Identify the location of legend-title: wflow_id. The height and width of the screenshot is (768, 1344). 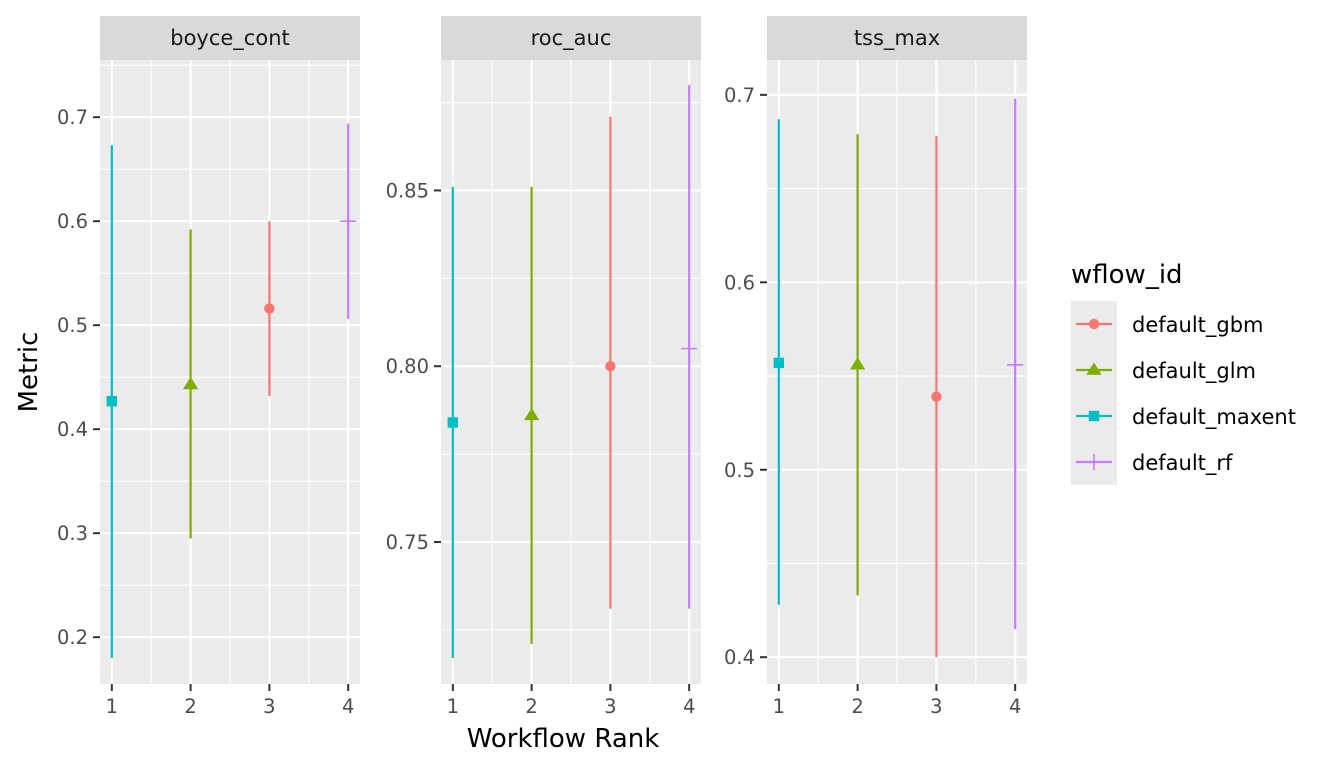
(1127, 275).